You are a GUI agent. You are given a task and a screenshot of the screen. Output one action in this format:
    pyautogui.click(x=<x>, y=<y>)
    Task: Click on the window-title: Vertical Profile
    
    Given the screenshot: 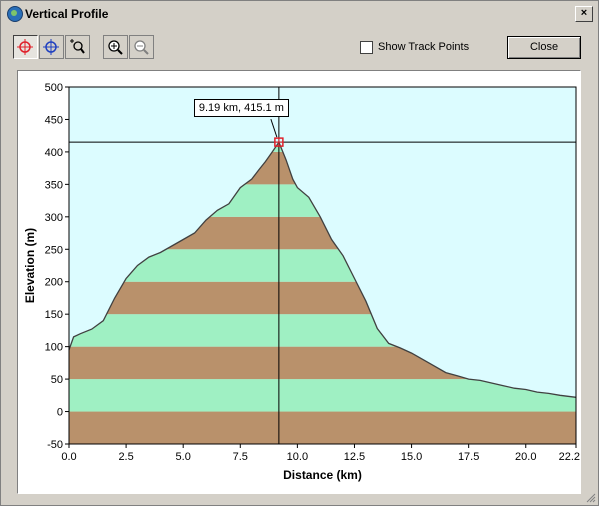 What is the action you would take?
    pyautogui.click(x=67, y=14)
    